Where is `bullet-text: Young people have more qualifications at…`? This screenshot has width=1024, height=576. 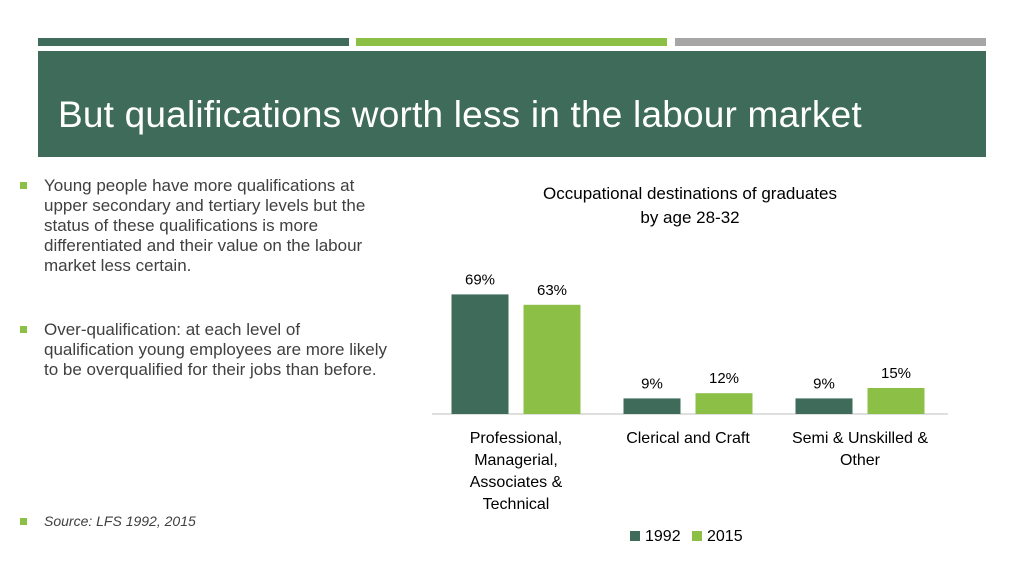 bullet-text: Young people have more qualifications at… is located at coordinates (205, 225).